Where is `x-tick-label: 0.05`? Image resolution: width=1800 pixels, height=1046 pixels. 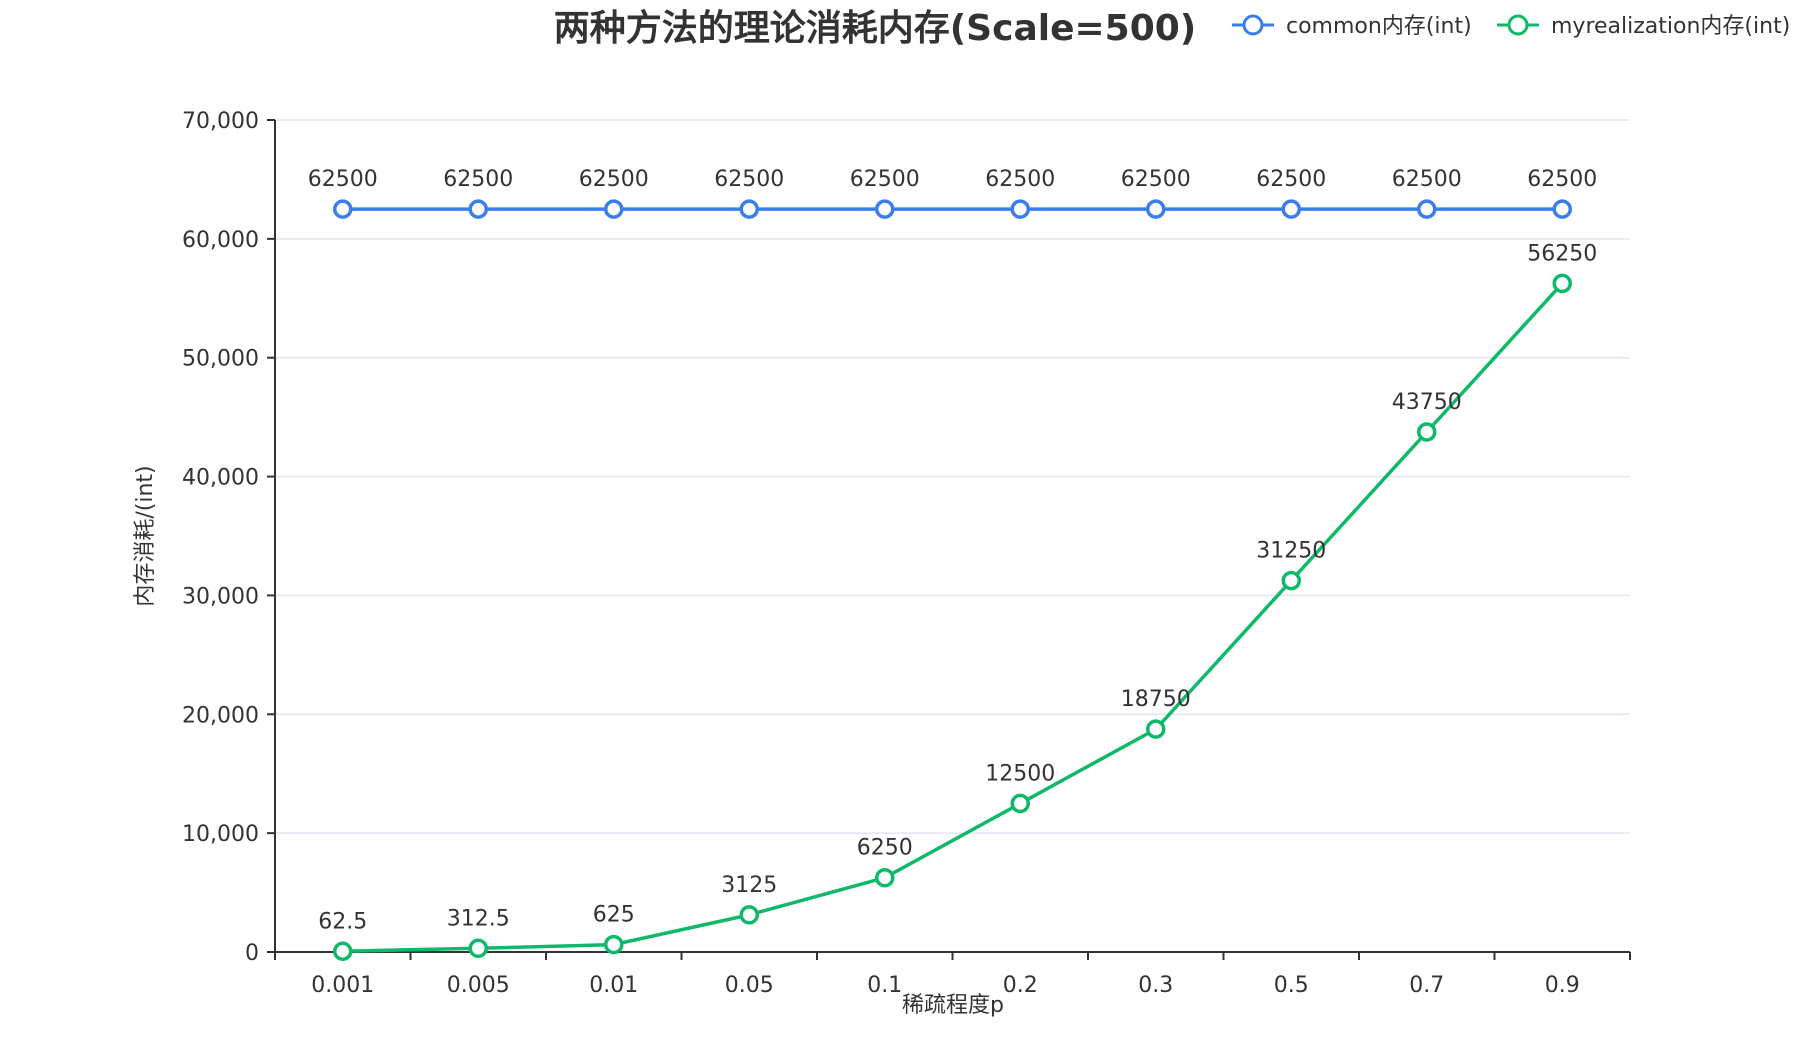 x-tick-label: 0.05 is located at coordinates (749, 985).